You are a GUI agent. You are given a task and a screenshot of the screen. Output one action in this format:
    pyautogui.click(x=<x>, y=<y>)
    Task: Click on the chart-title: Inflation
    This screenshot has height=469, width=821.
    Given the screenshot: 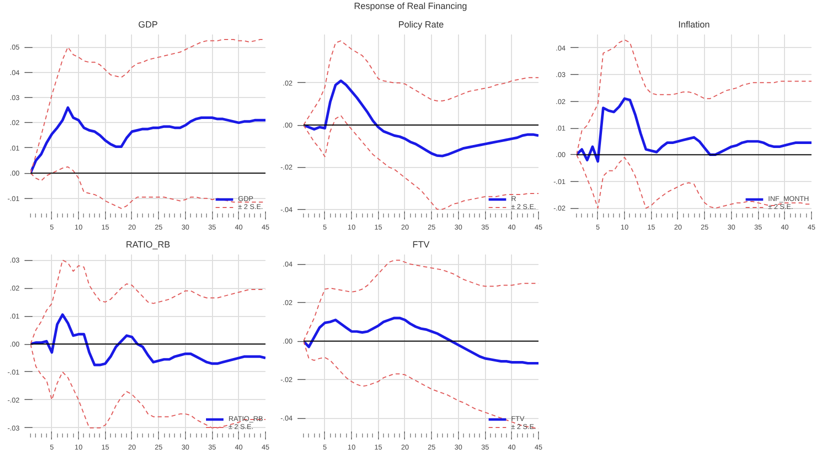 What is the action you would take?
    pyautogui.click(x=694, y=25)
    